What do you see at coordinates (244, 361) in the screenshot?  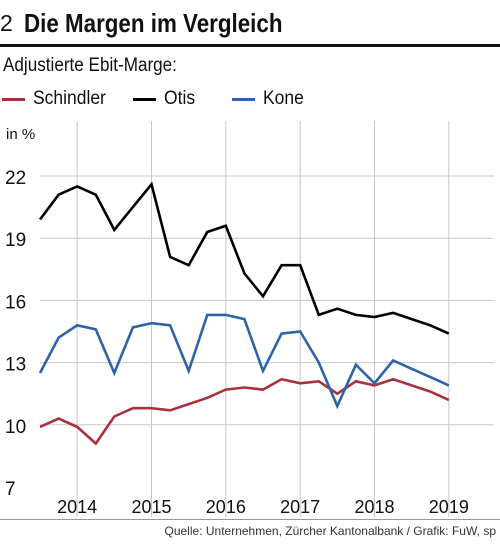 I see `series-line-kone` at bounding box center [244, 361].